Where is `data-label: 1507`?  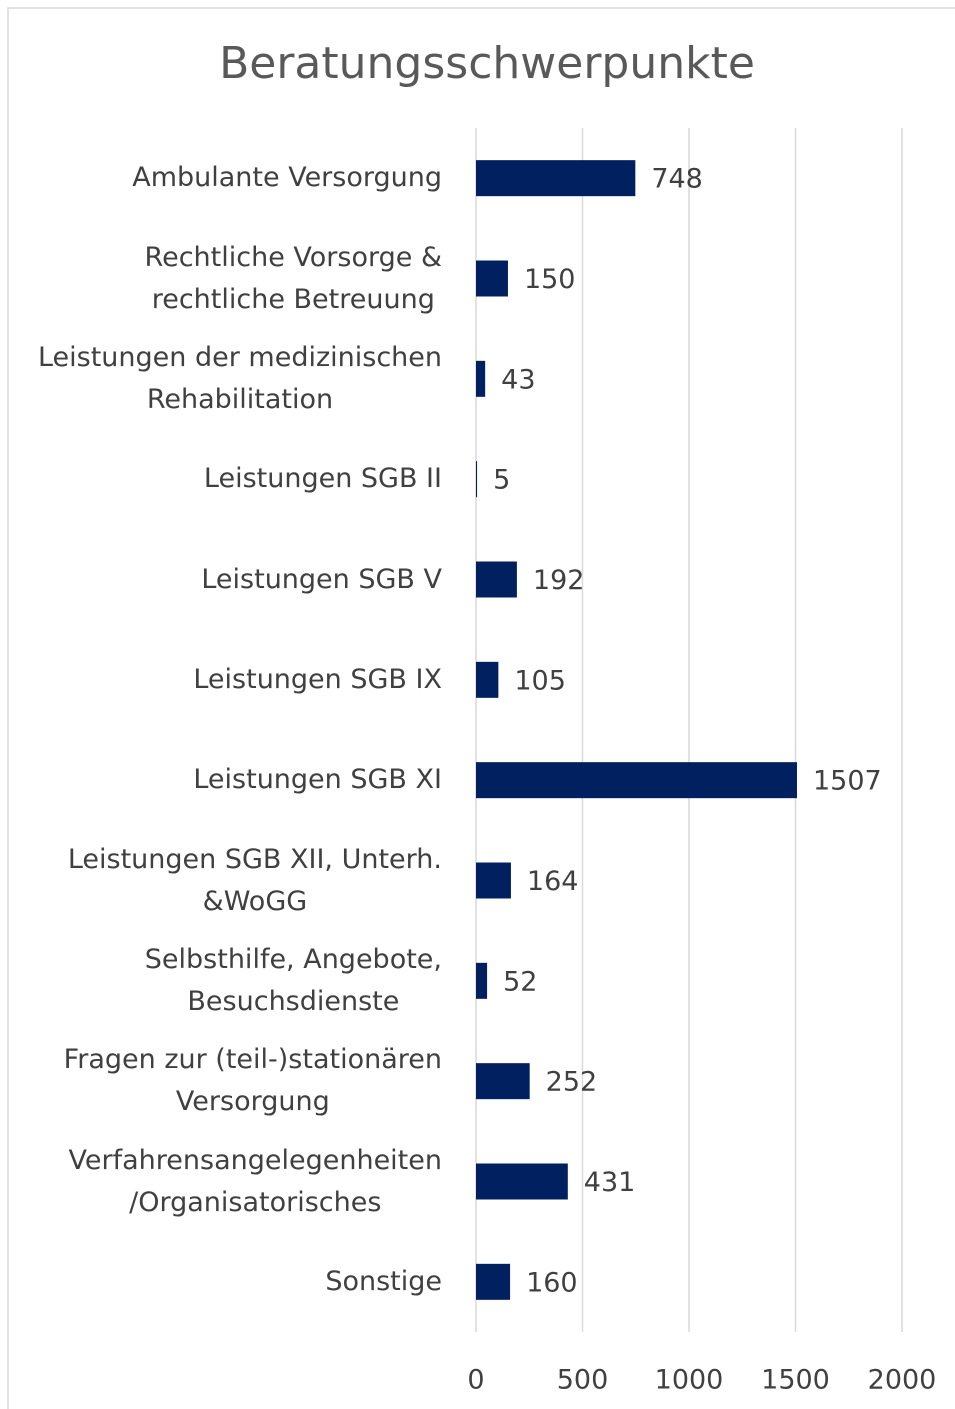 data-label: 1507 is located at coordinates (847, 781).